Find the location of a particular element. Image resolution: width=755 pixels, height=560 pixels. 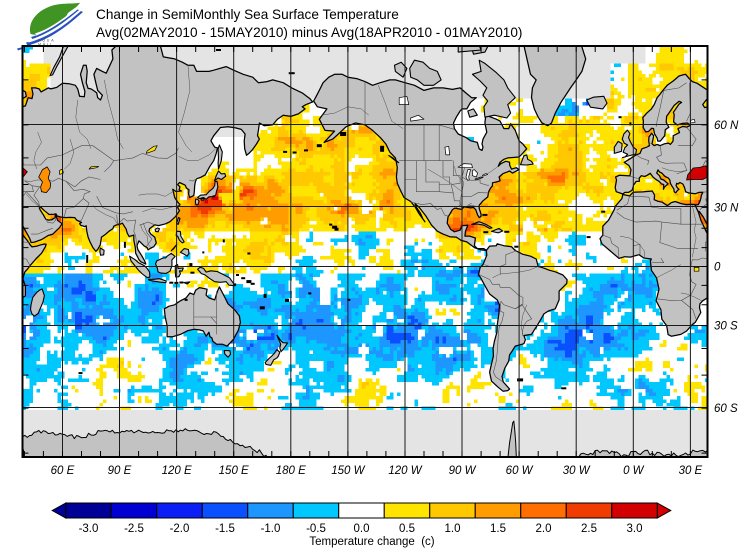

svg-text: 60 W is located at coordinates (520, 471).